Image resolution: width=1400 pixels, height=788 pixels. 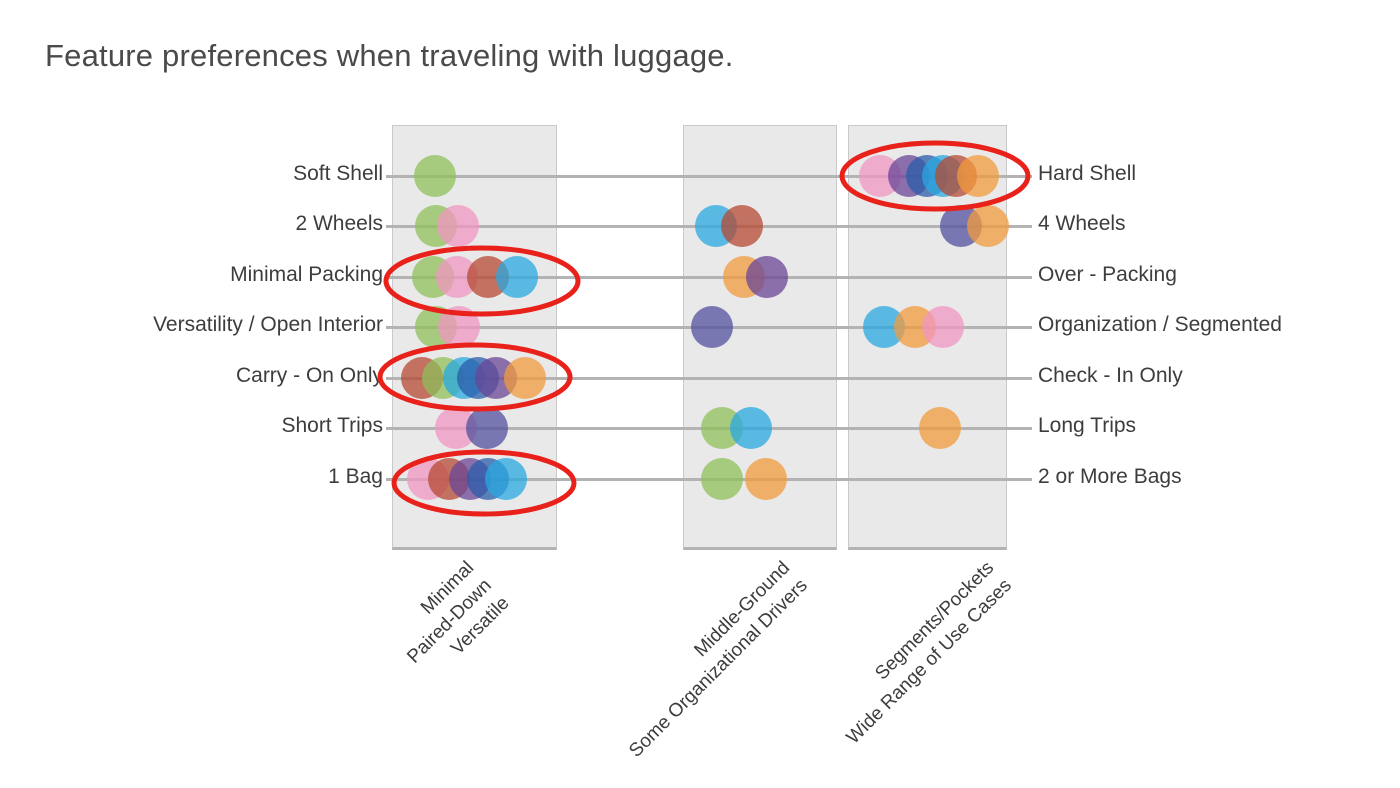 What do you see at coordinates (767, 277) in the screenshot?
I see `dot-purple` at bounding box center [767, 277].